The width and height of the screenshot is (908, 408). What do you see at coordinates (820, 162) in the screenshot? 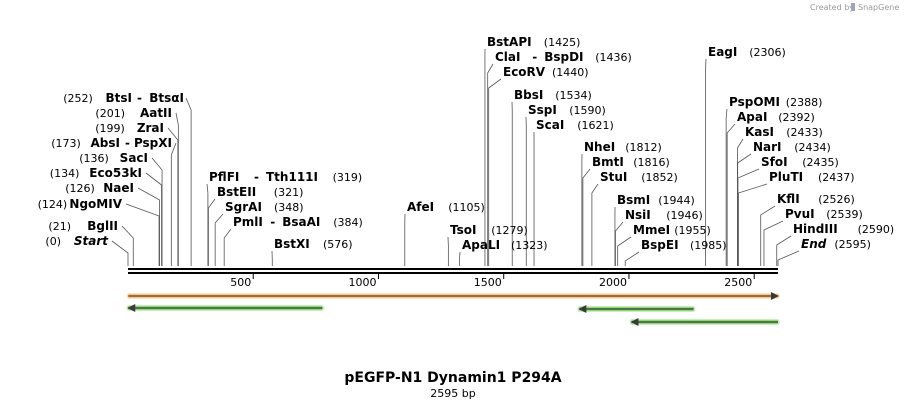
I see `site-position: (2435)` at bounding box center [820, 162].